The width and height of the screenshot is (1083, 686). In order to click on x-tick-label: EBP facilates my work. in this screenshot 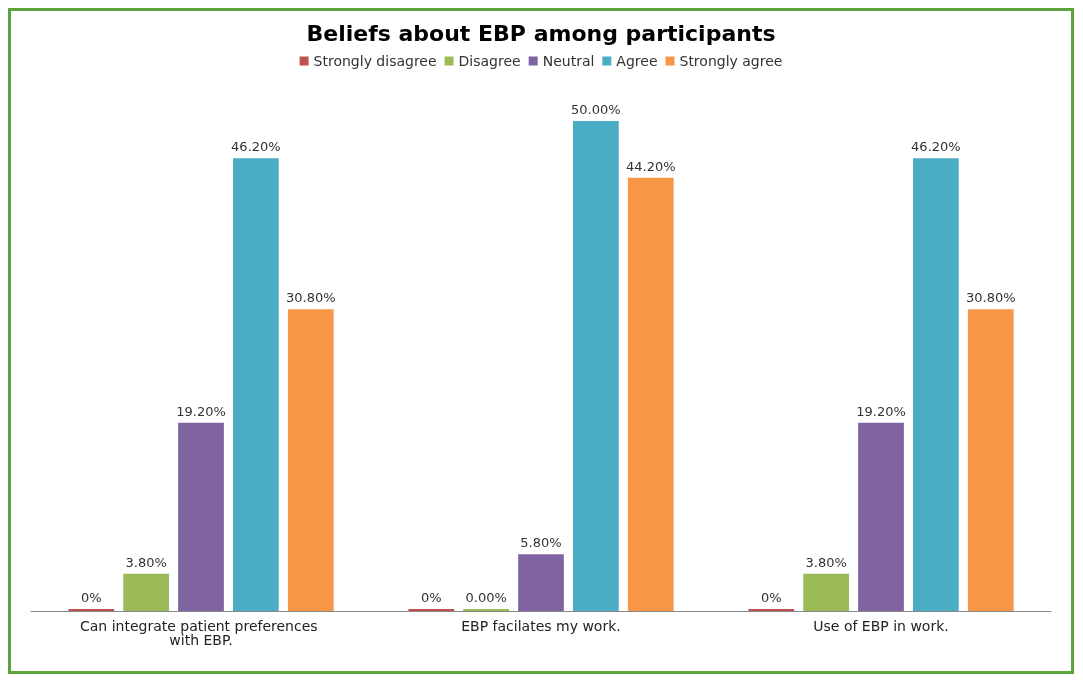, I will do `click(541, 626)`.